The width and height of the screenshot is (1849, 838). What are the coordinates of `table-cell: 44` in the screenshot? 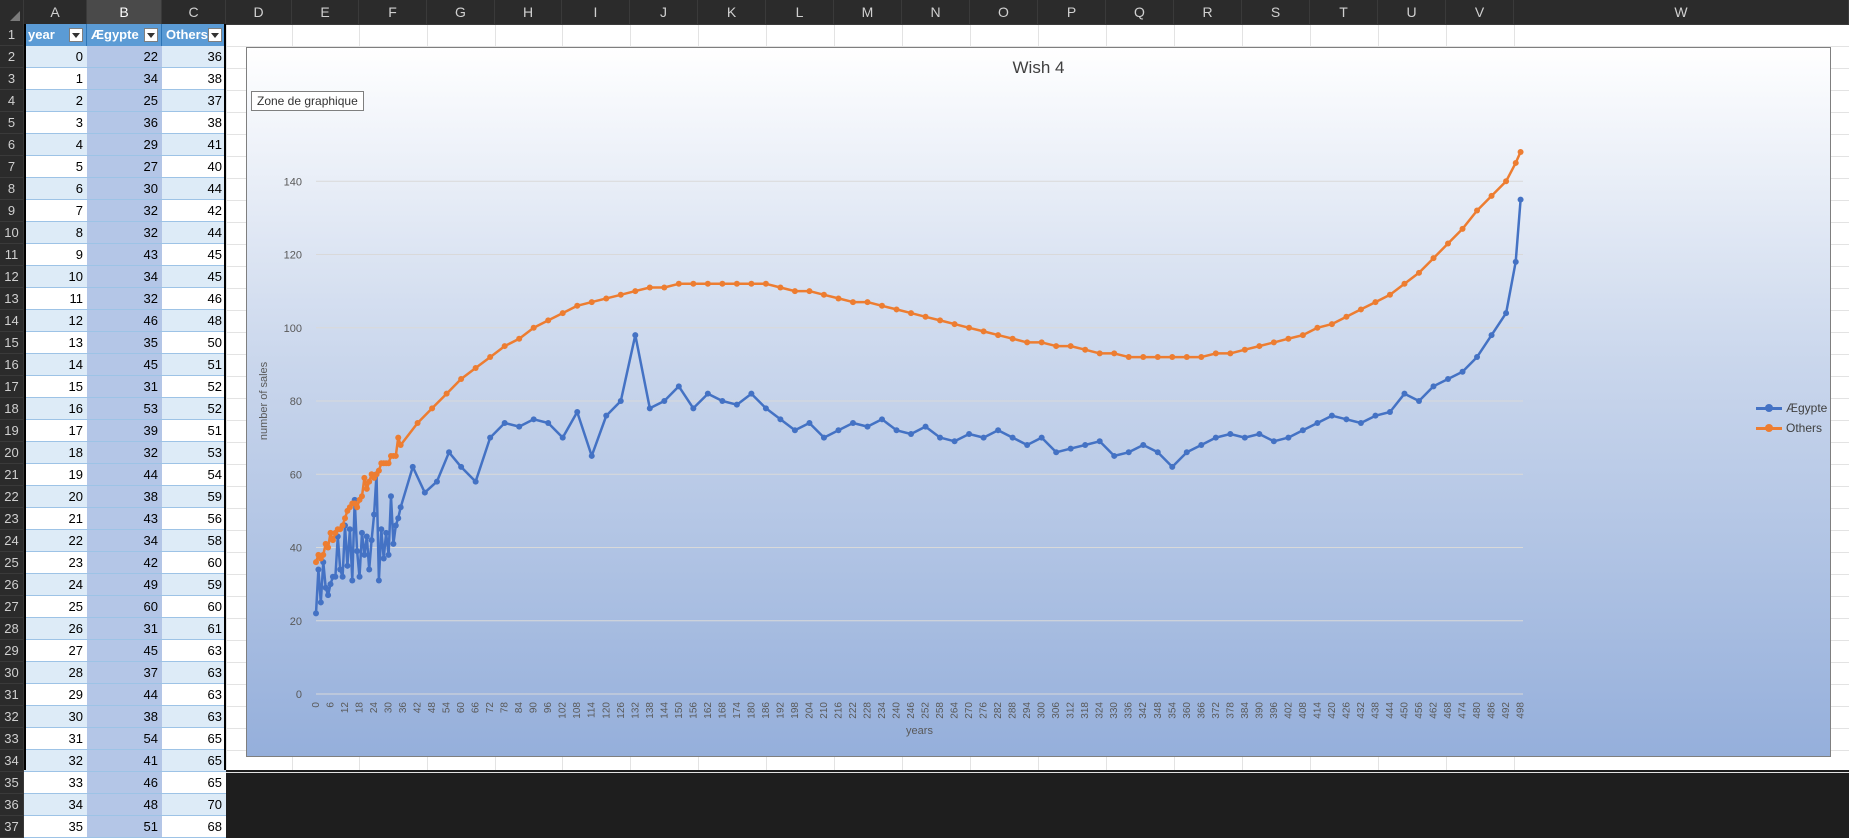 It's located at (124, 695).